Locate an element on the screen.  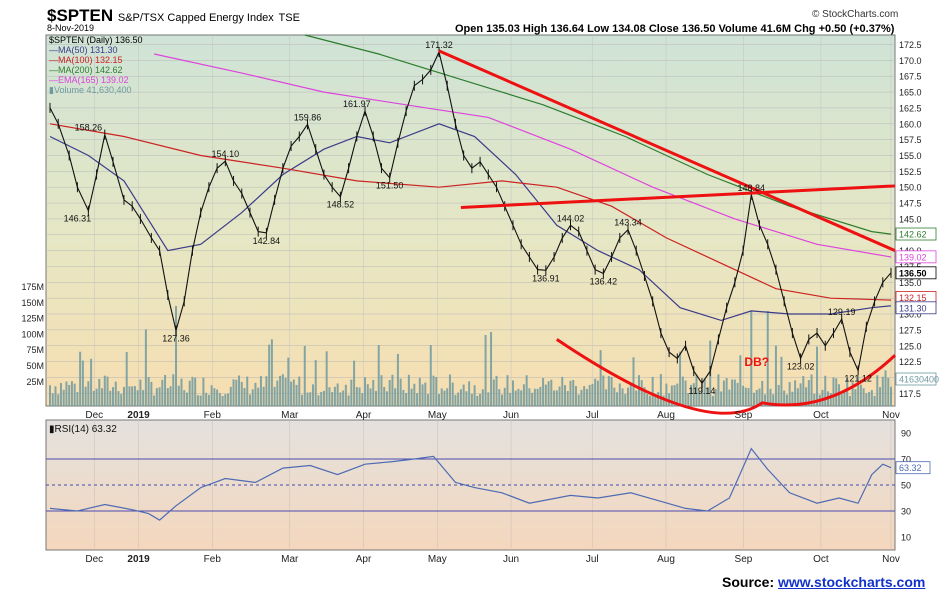
price-tag-box is located at coordinates (916, 308).